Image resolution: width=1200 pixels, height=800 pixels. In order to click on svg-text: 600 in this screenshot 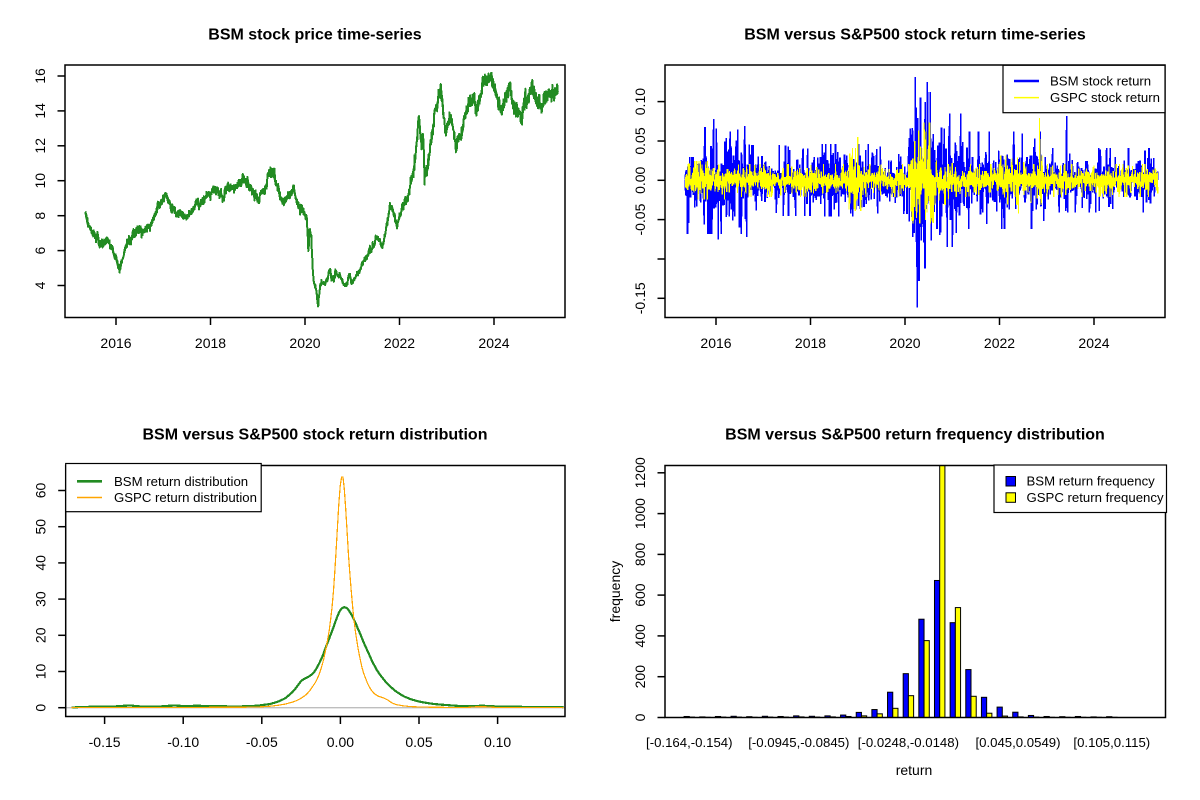, I will do `click(640, 595)`.